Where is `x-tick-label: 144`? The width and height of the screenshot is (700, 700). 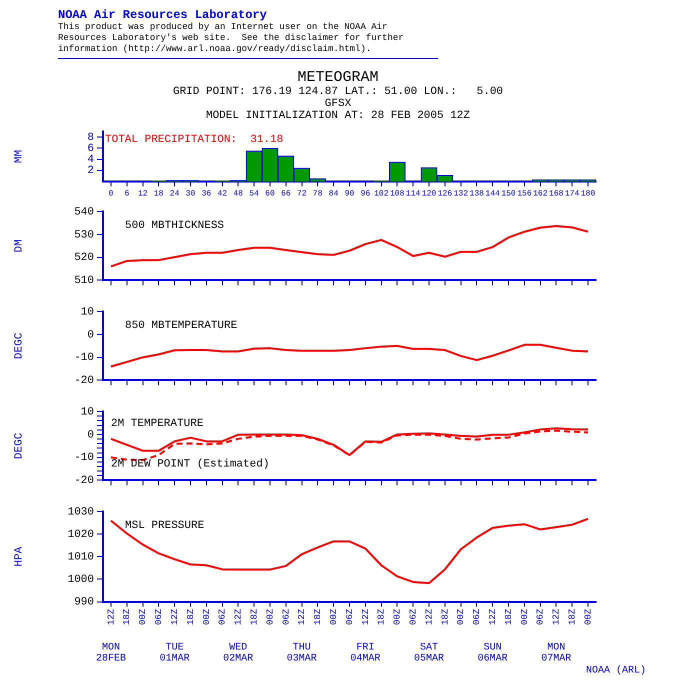 x-tick-label: 144 is located at coordinates (492, 193).